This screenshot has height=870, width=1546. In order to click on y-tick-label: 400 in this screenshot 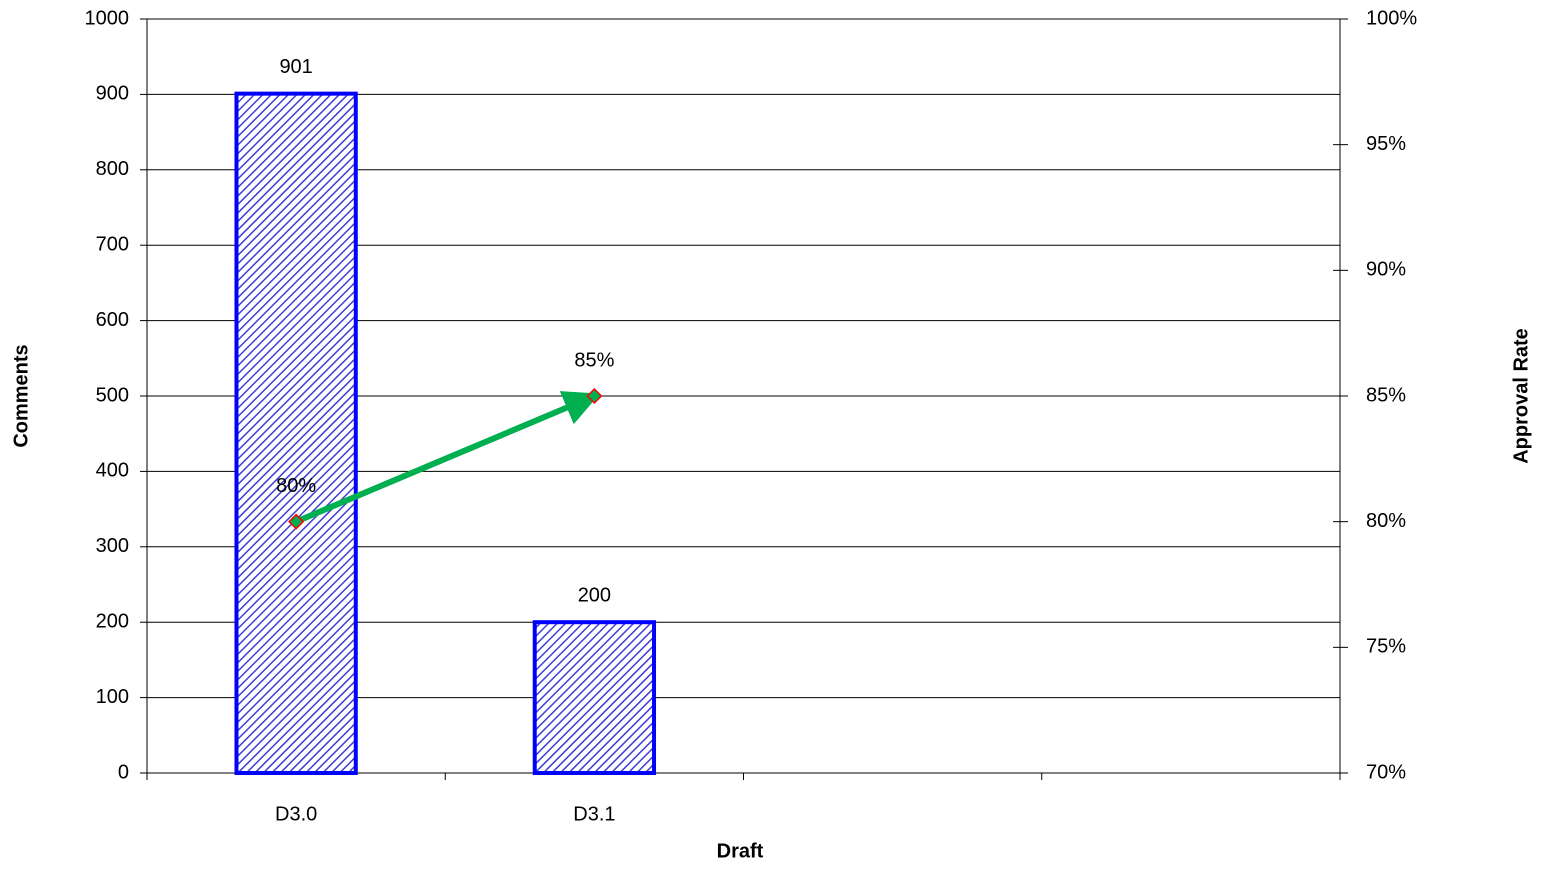, I will do `click(112, 471)`.